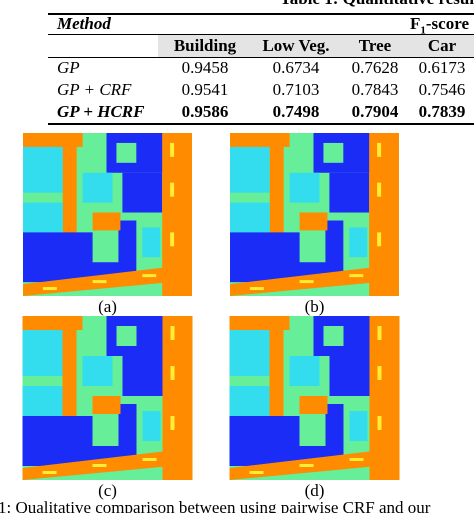 The width and height of the screenshot is (474, 513). I want to click on cell-value: 0.9586, so click(205, 111).